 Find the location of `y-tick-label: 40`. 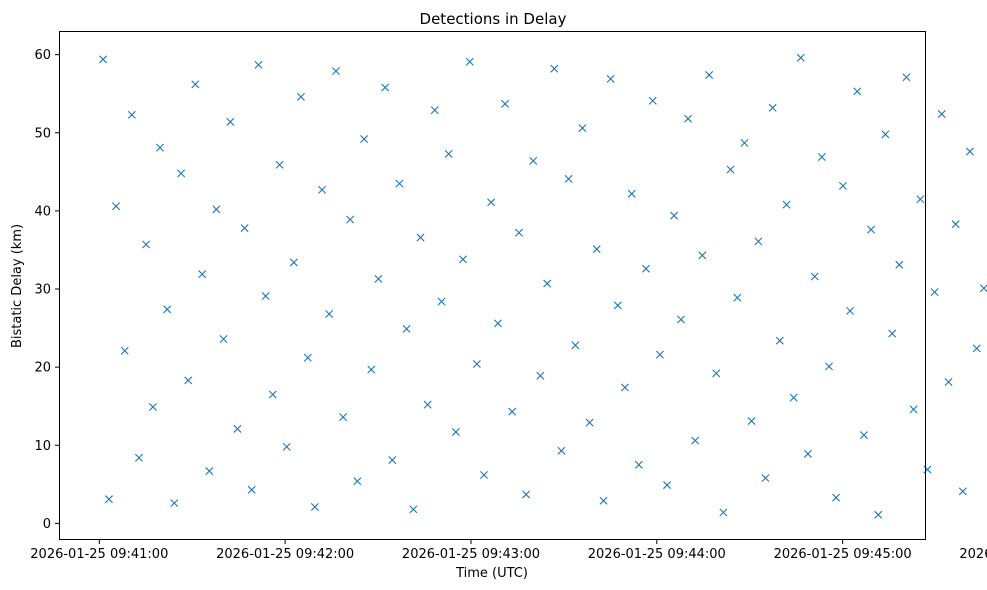

y-tick-label: 40 is located at coordinates (42, 211).